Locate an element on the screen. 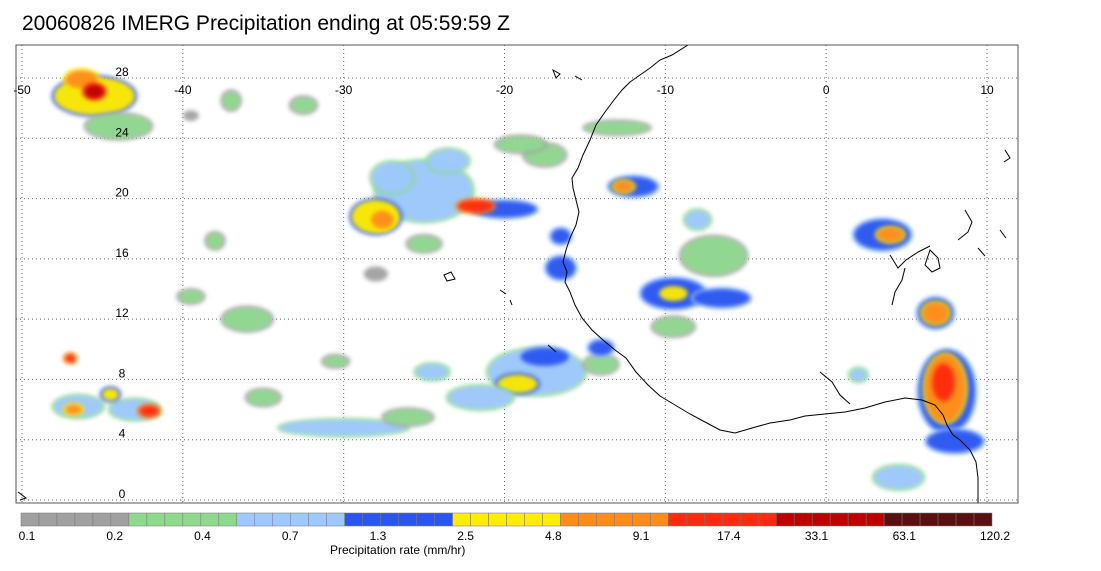 This screenshot has width=1101, height=571. colorbar-tick-label: 17.4 is located at coordinates (729, 536).